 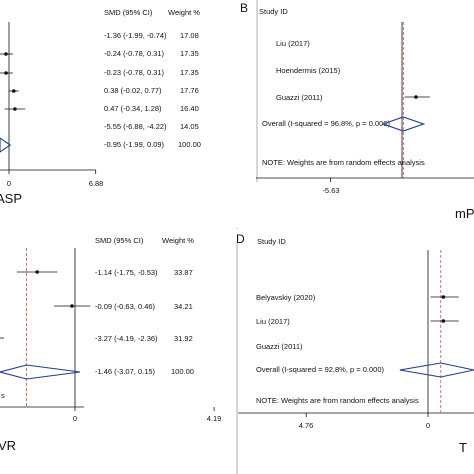 What do you see at coordinates (3, 395) in the screenshot?
I see `panel-c-cropped-mark: s` at bounding box center [3, 395].